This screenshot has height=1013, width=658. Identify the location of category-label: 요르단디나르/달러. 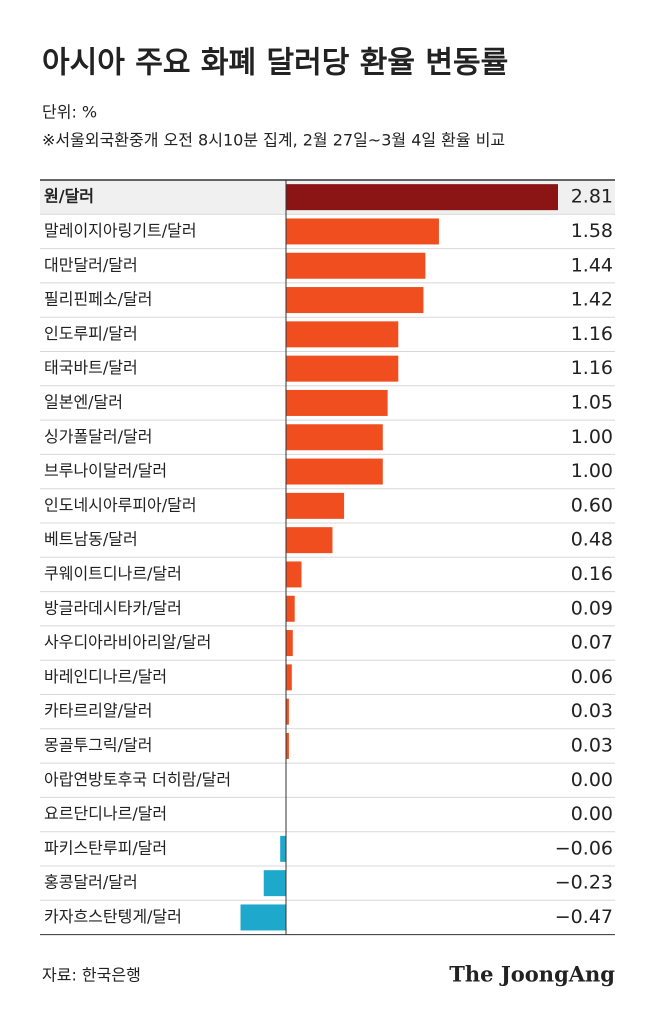
(105, 813).